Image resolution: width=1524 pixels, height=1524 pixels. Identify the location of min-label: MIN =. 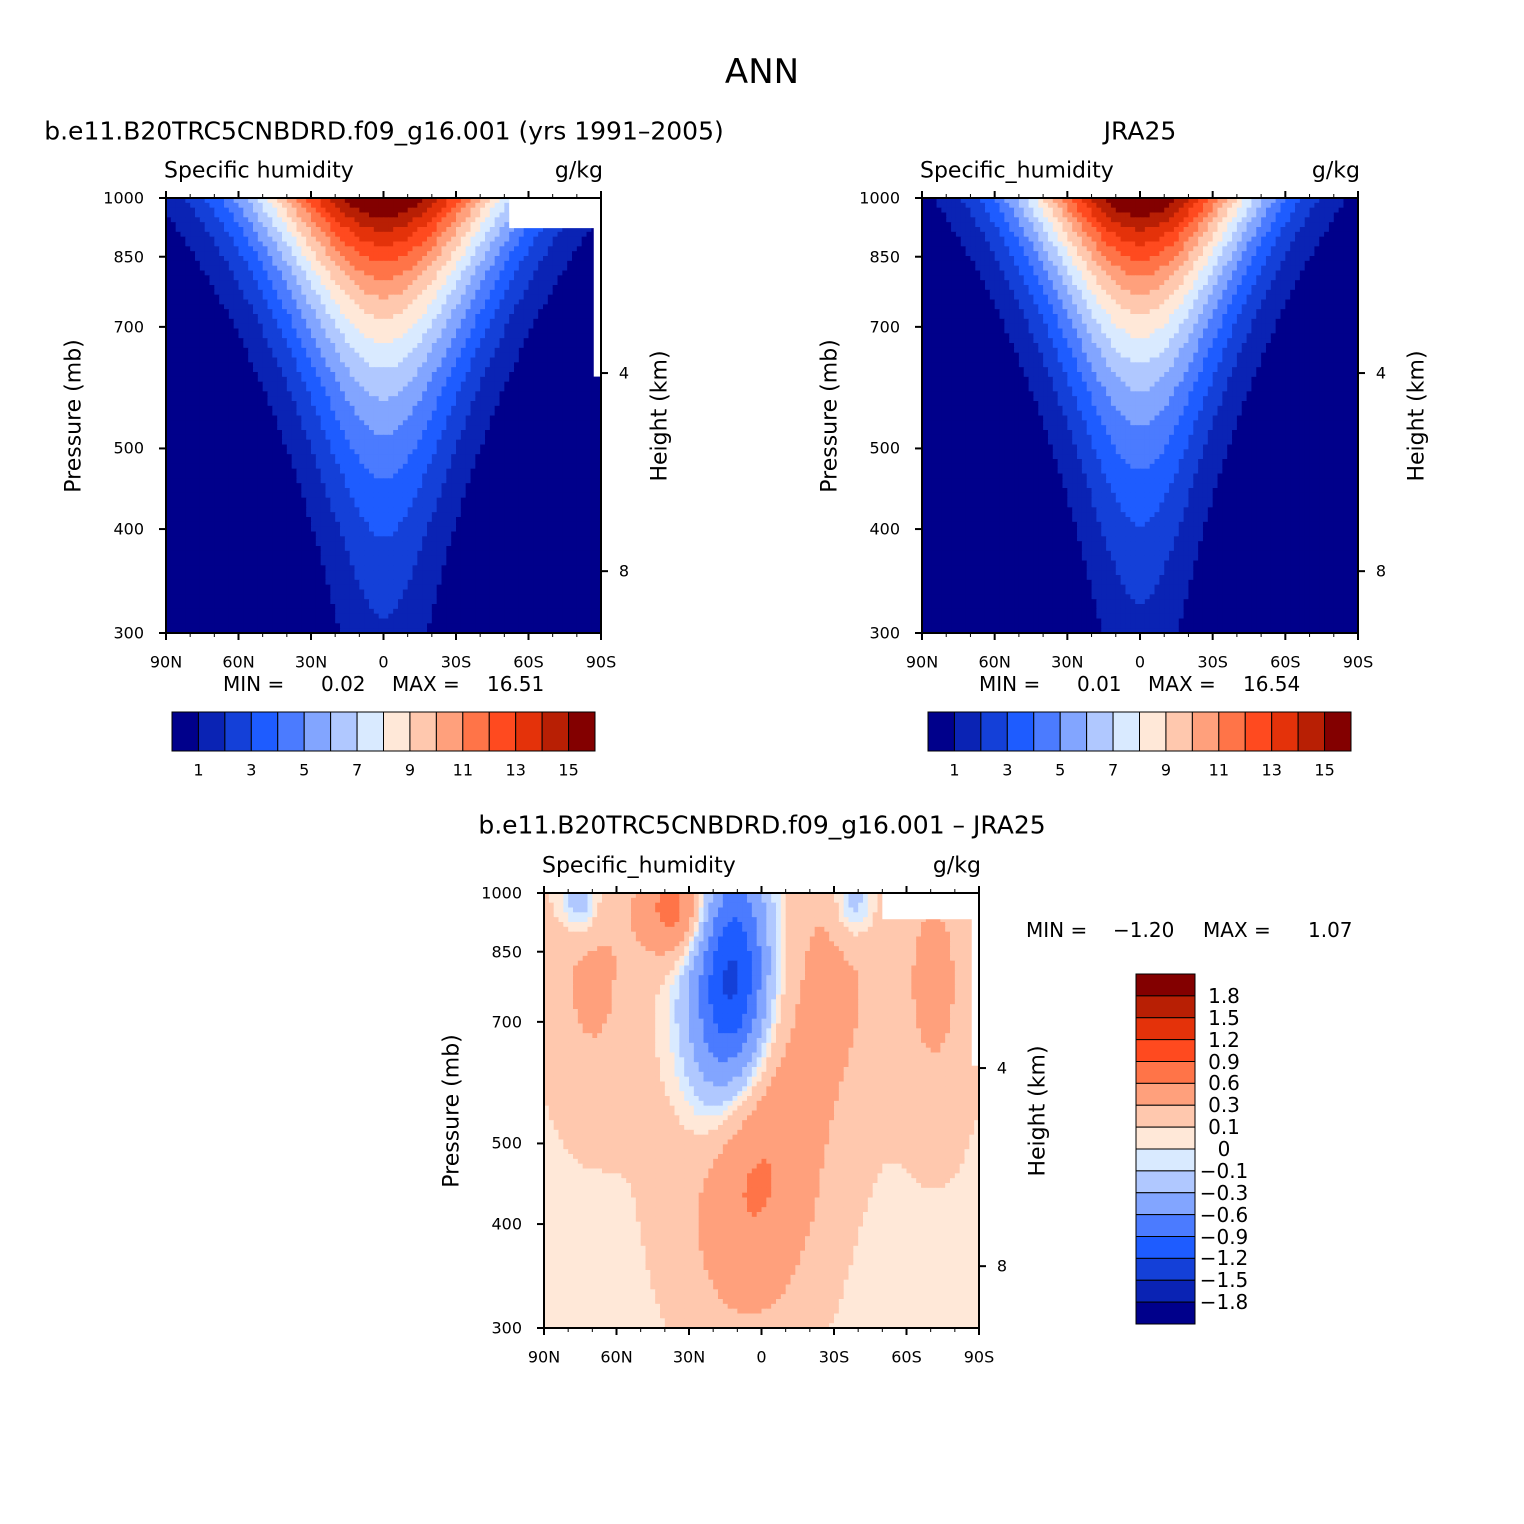
(253, 684).